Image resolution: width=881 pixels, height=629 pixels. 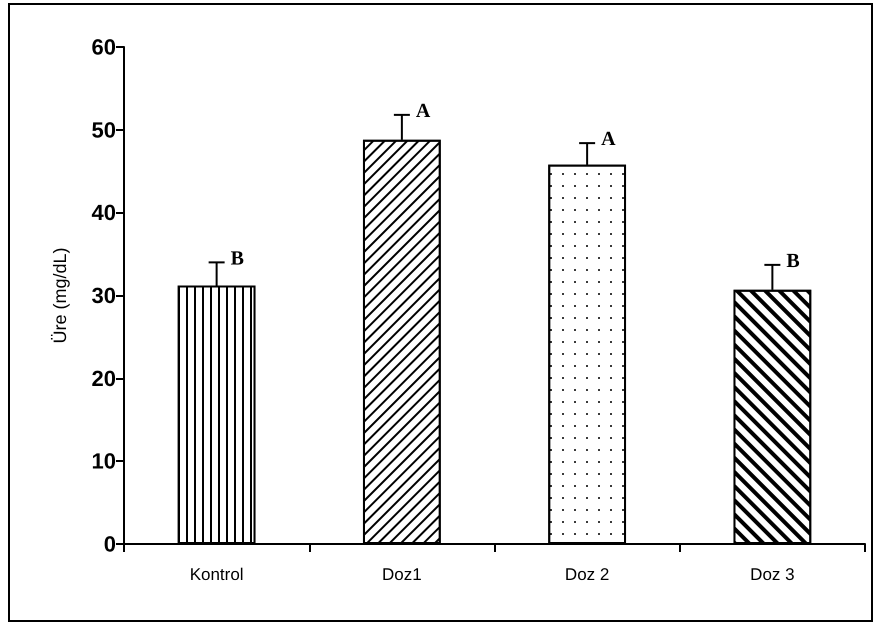 I want to click on y-axis-title: Üre (mg/dL), so click(x=60, y=295).